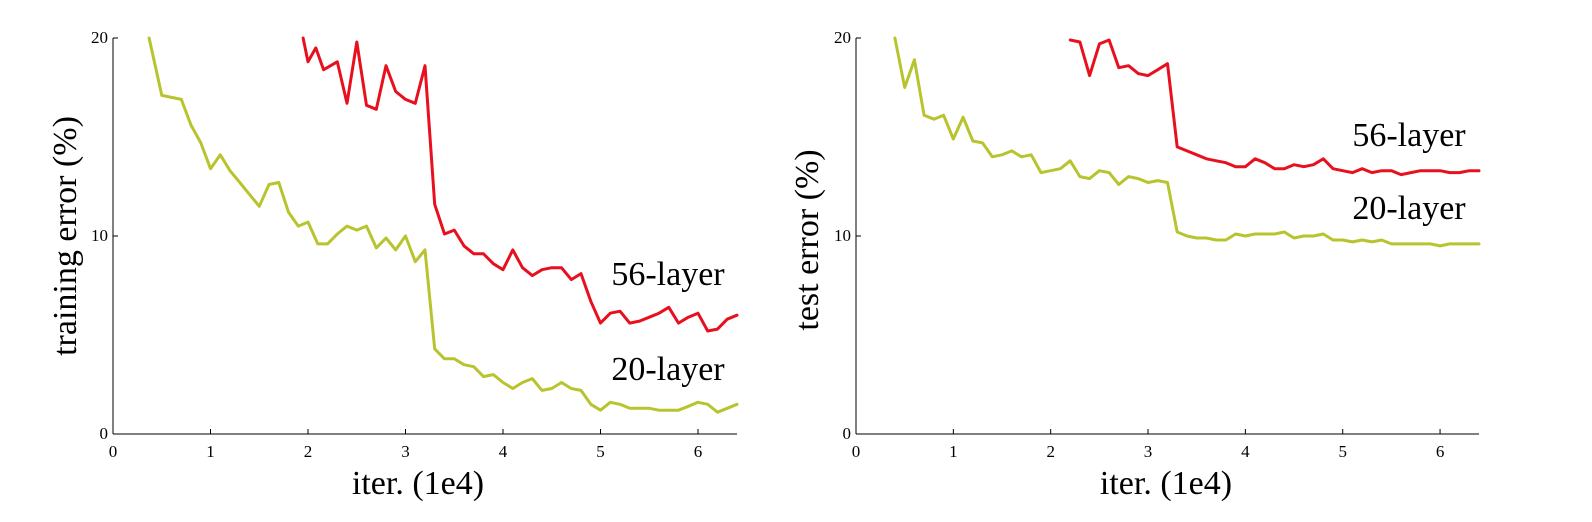  Describe the element at coordinates (65, 236) in the screenshot. I see `y-axis-title: training error (%)` at that location.